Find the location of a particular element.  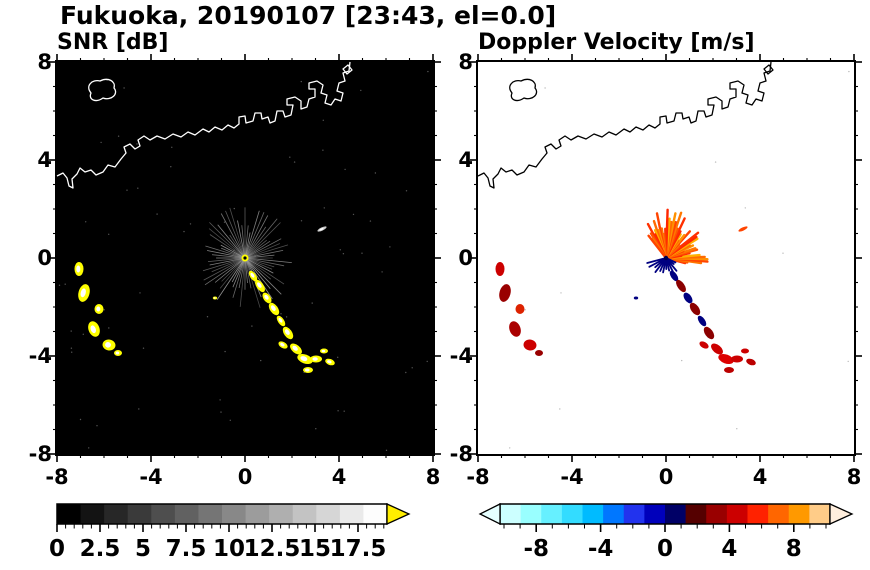

colorbar-left-arrow-icon is located at coordinates (489, 514).